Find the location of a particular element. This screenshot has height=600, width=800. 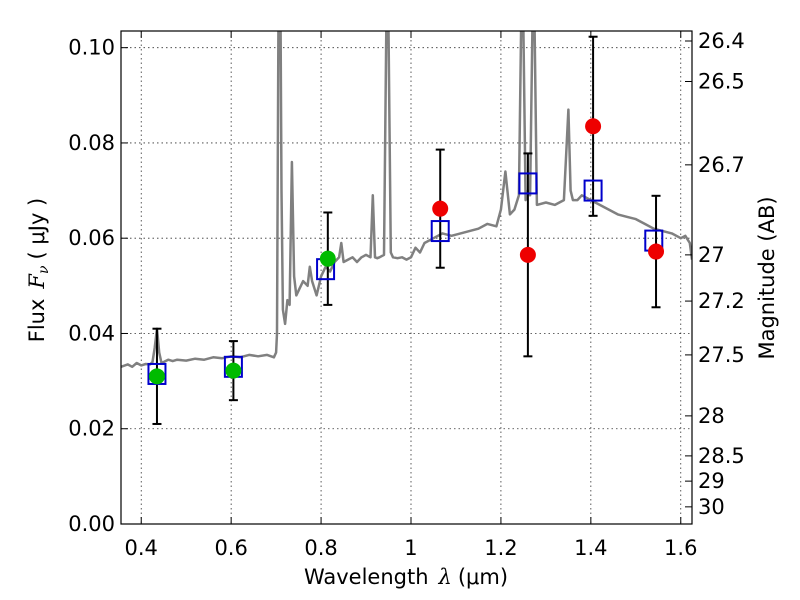

y-axis-label: FluxFν( μJy ) is located at coordinates (38, 270).